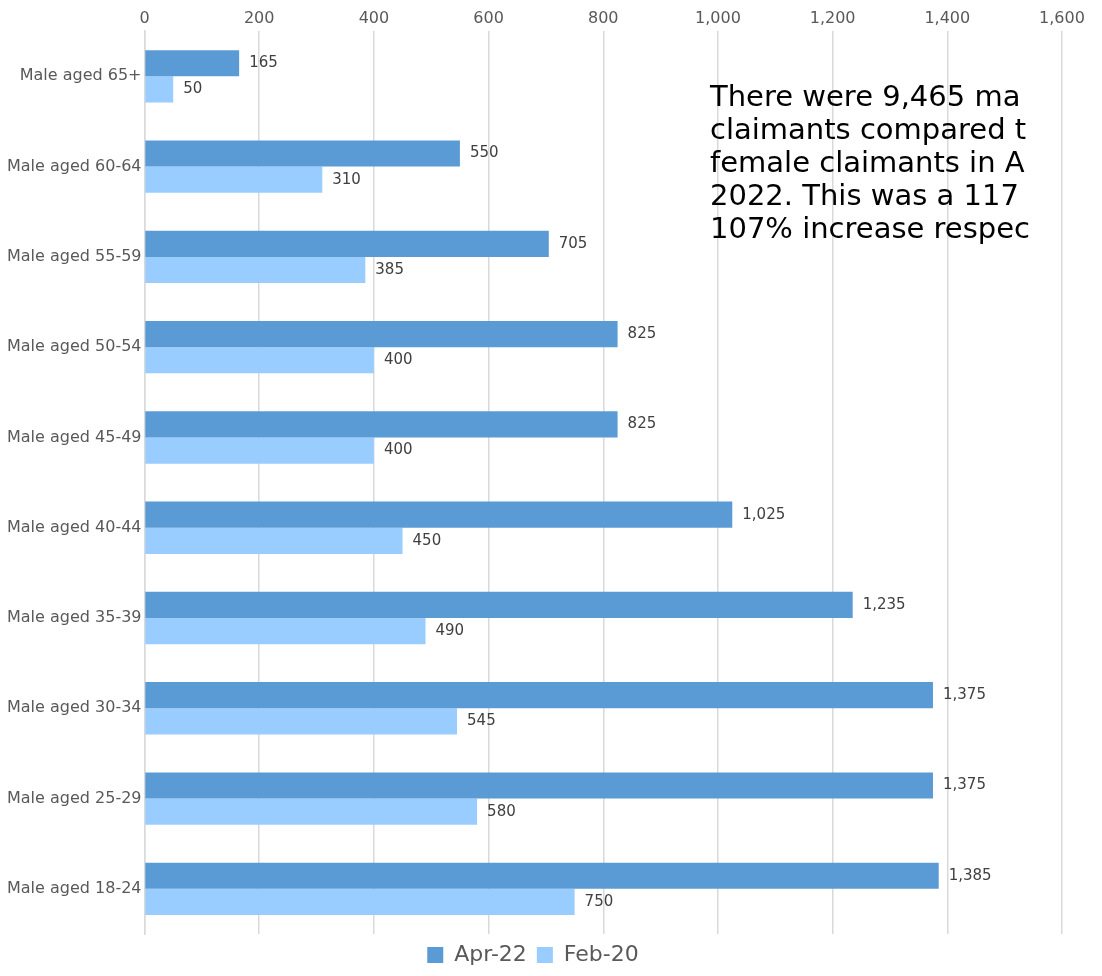  Describe the element at coordinates (832, 17) in the screenshot. I see `x-tick-label: 1,200` at that location.